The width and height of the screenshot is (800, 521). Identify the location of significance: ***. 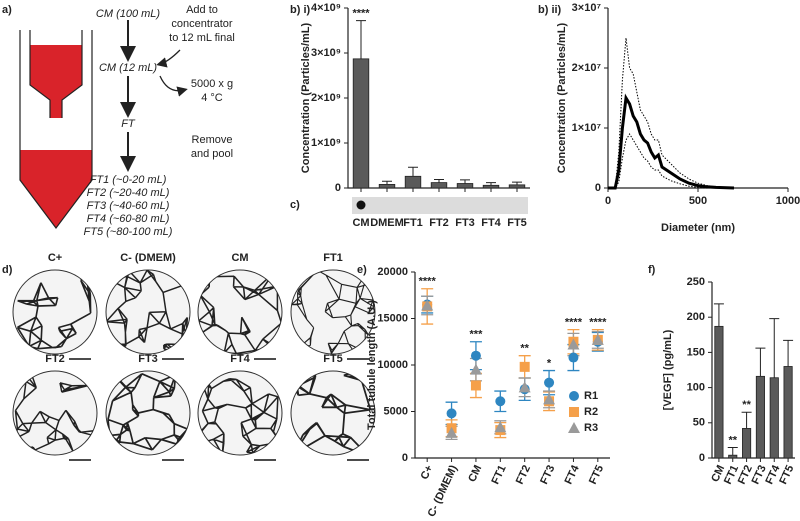
(477, 335).